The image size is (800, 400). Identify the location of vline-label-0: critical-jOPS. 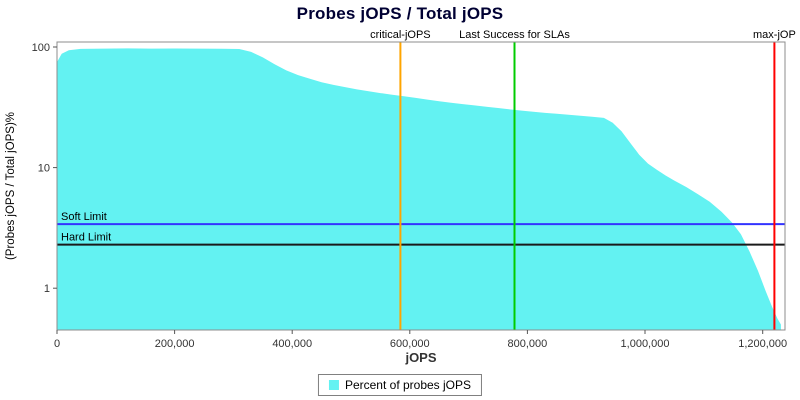
(400, 35).